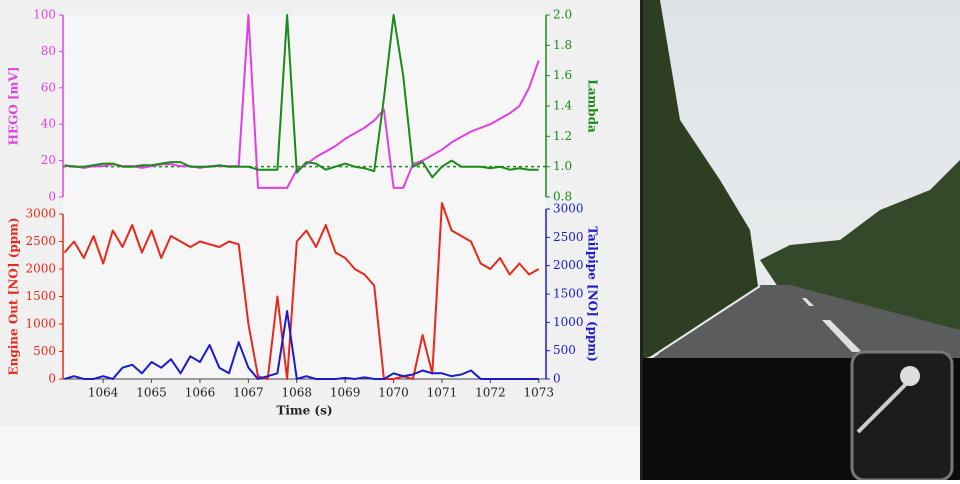  Describe the element at coordinates (568, 209) in the screenshot. I see `y2-tick-label: 3000` at that location.